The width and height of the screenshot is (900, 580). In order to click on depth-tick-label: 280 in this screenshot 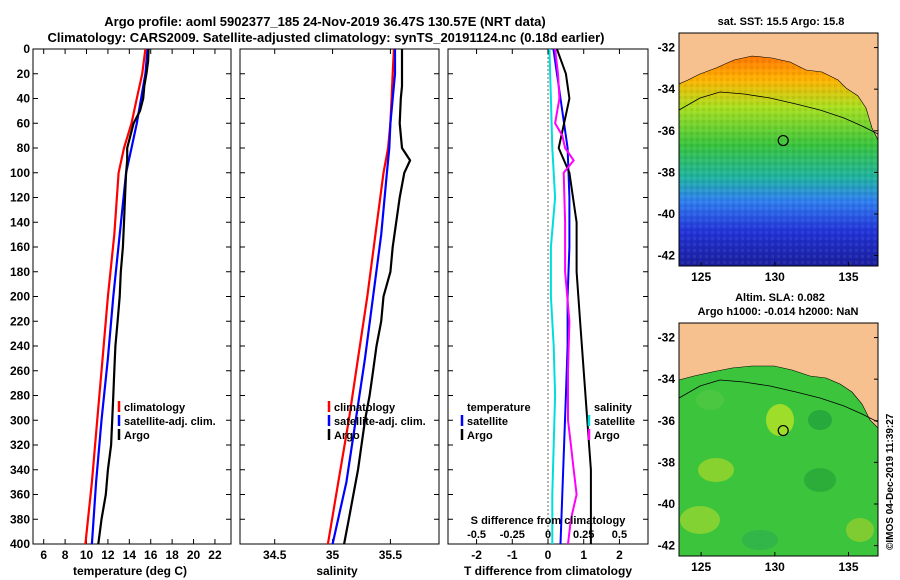, I will do `click(20, 396)`.